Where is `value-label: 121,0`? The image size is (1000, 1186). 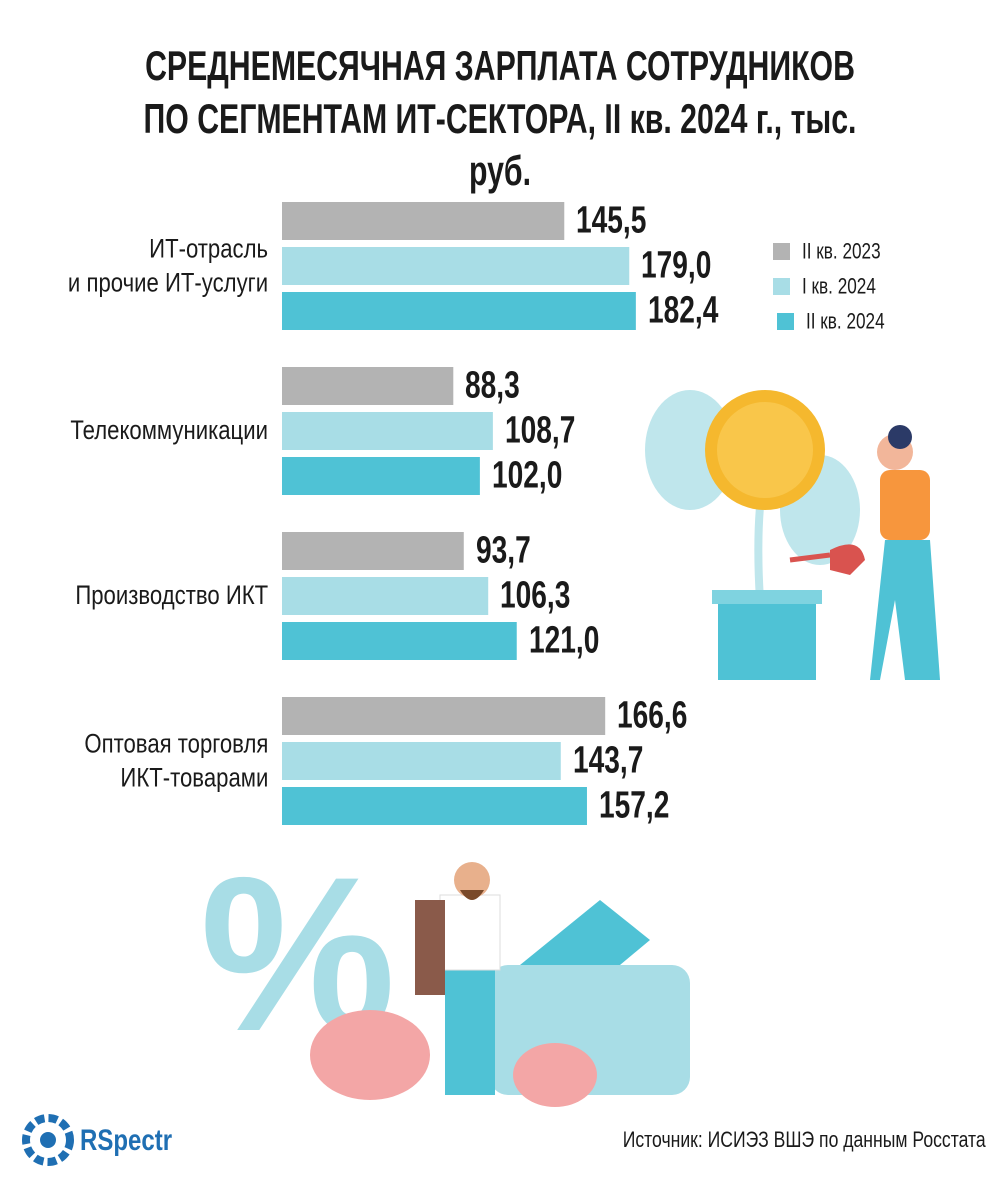
value-label: 121,0 is located at coordinates (564, 640).